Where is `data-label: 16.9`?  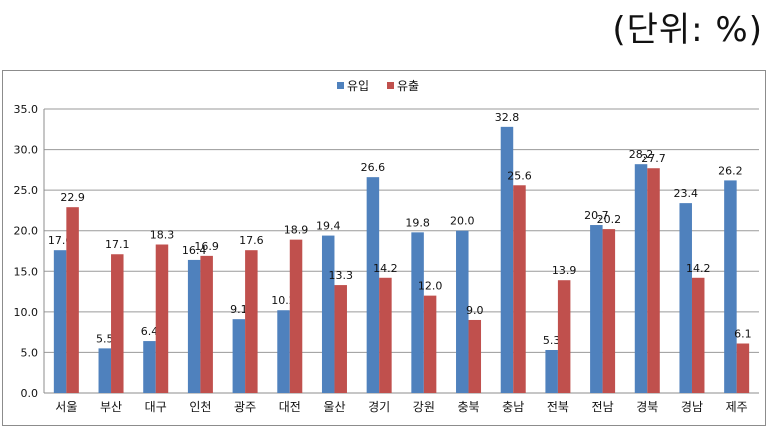 data-label: 16.9 is located at coordinates (206, 246).